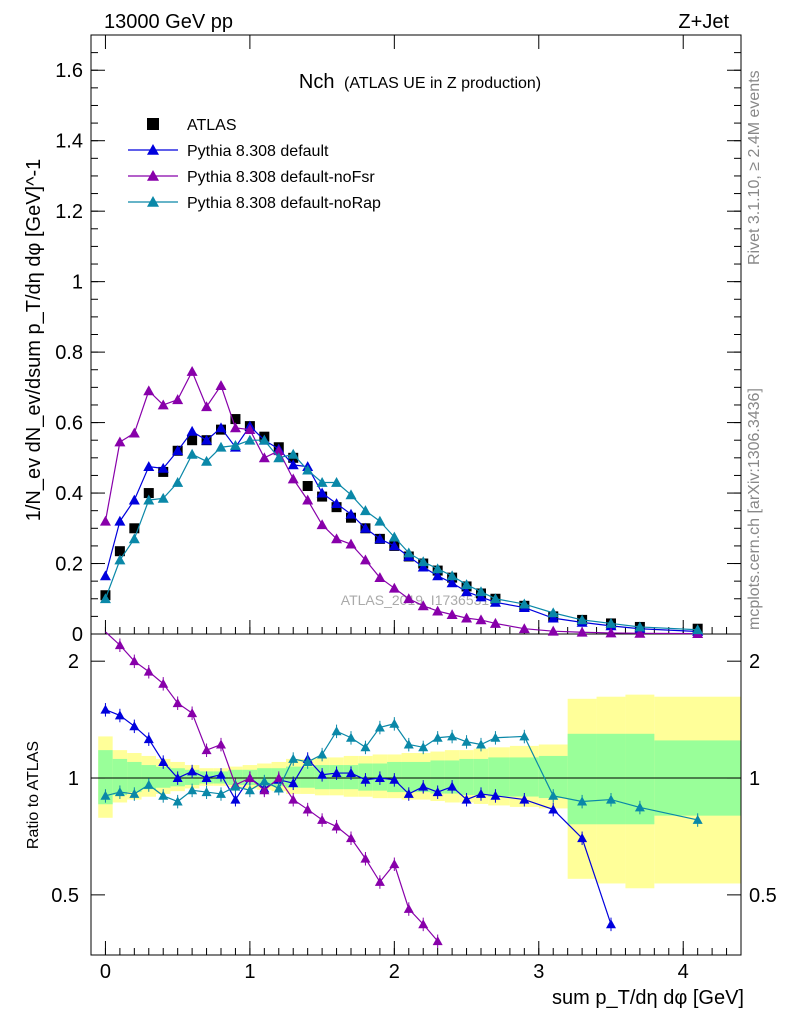  What do you see at coordinates (258, 151) in the screenshot?
I see `legend-label: Pythia 8.308 default` at bounding box center [258, 151].